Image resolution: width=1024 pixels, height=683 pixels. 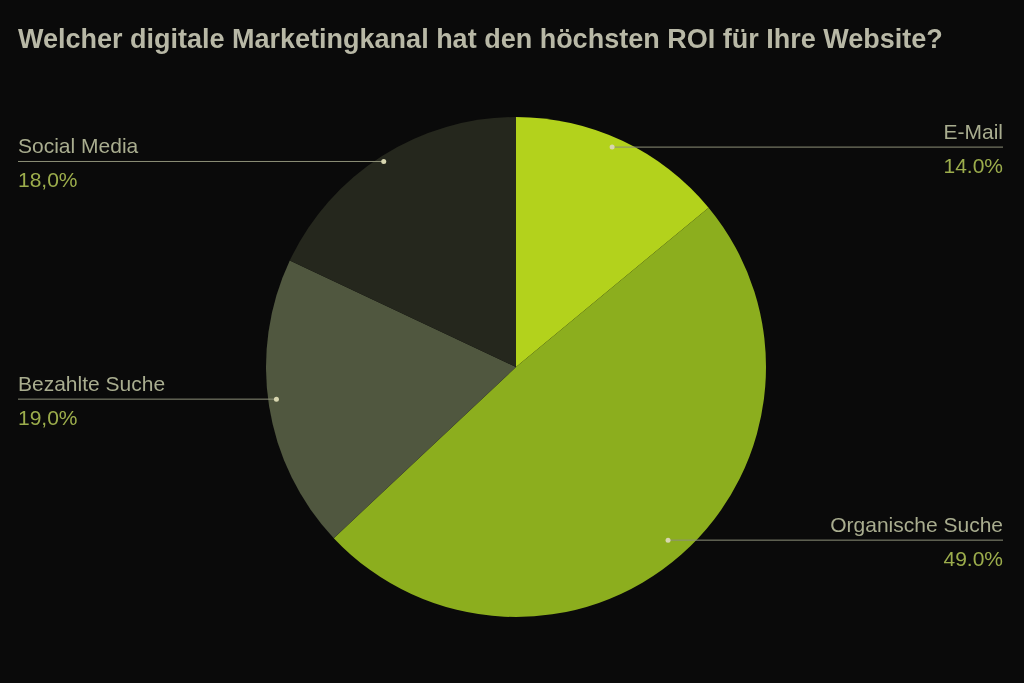 I want to click on chart-title: Welcher digitale Marketingkanal hat den höchsten ROI für Ihre Website?, so click(x=481, y=39).